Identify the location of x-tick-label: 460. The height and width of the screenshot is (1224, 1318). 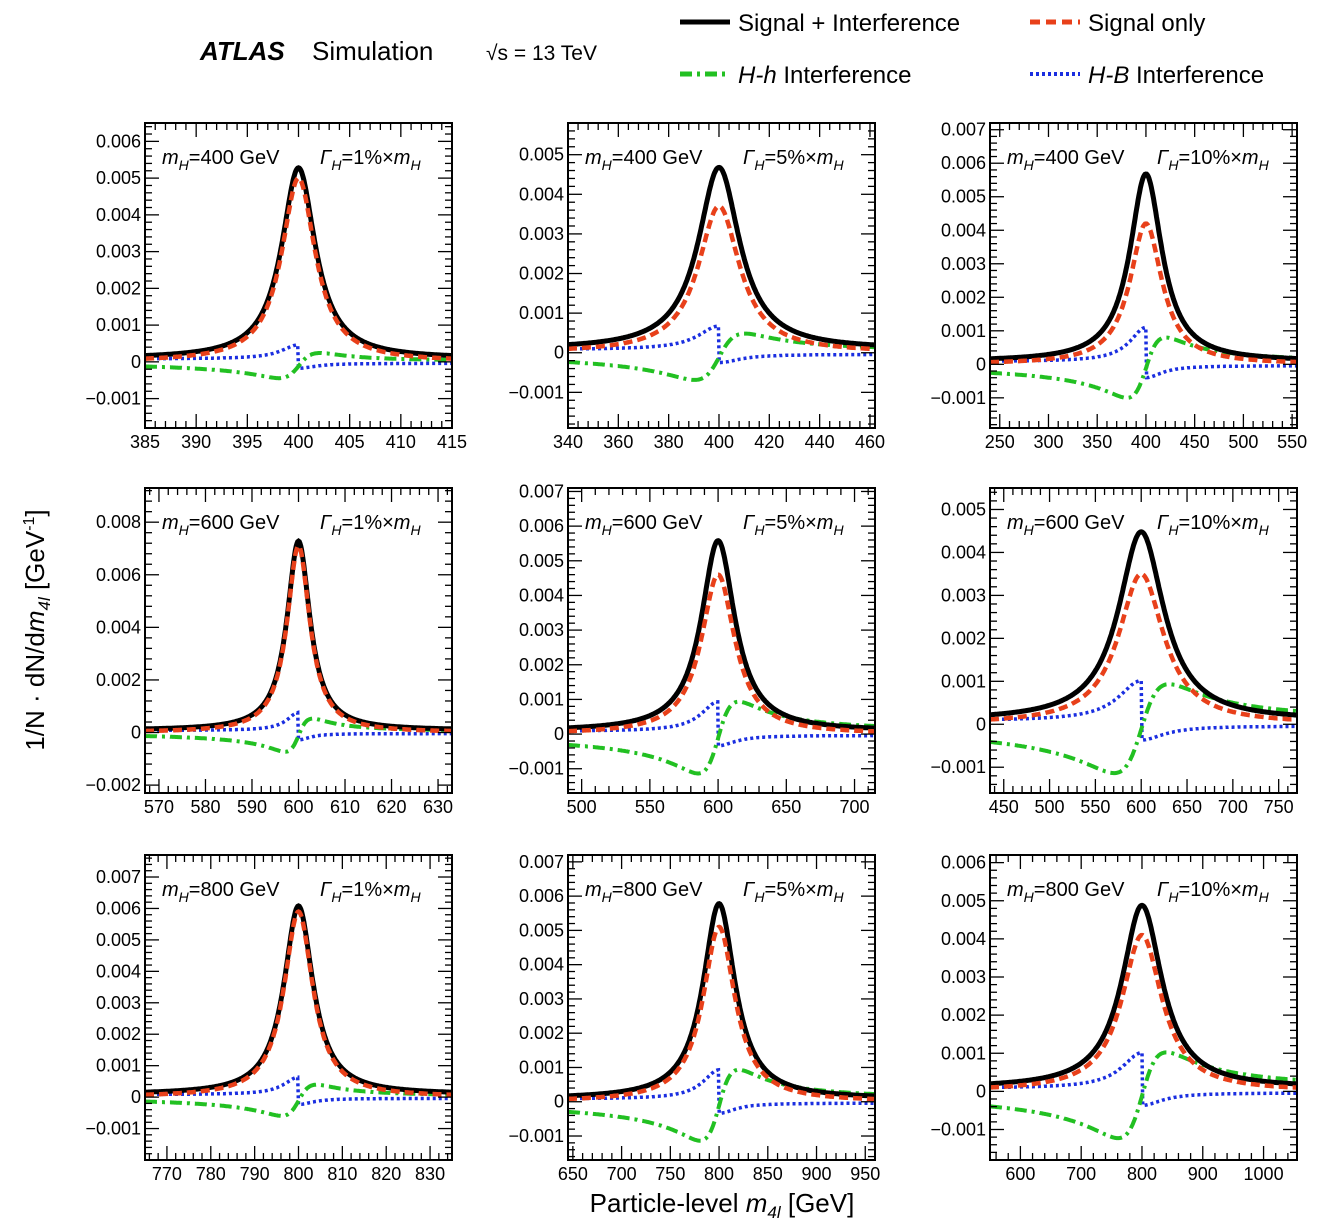
(870, 442).